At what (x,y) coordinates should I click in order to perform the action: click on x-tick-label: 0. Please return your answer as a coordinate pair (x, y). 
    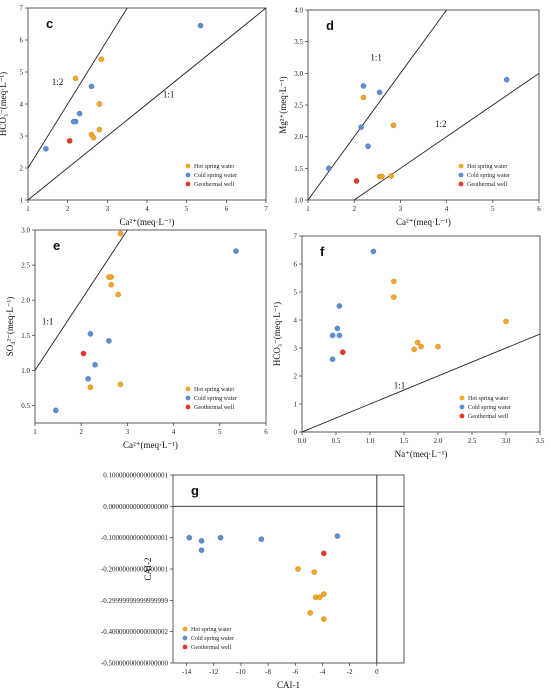
    Looking at the image, I should click on (377, 672).